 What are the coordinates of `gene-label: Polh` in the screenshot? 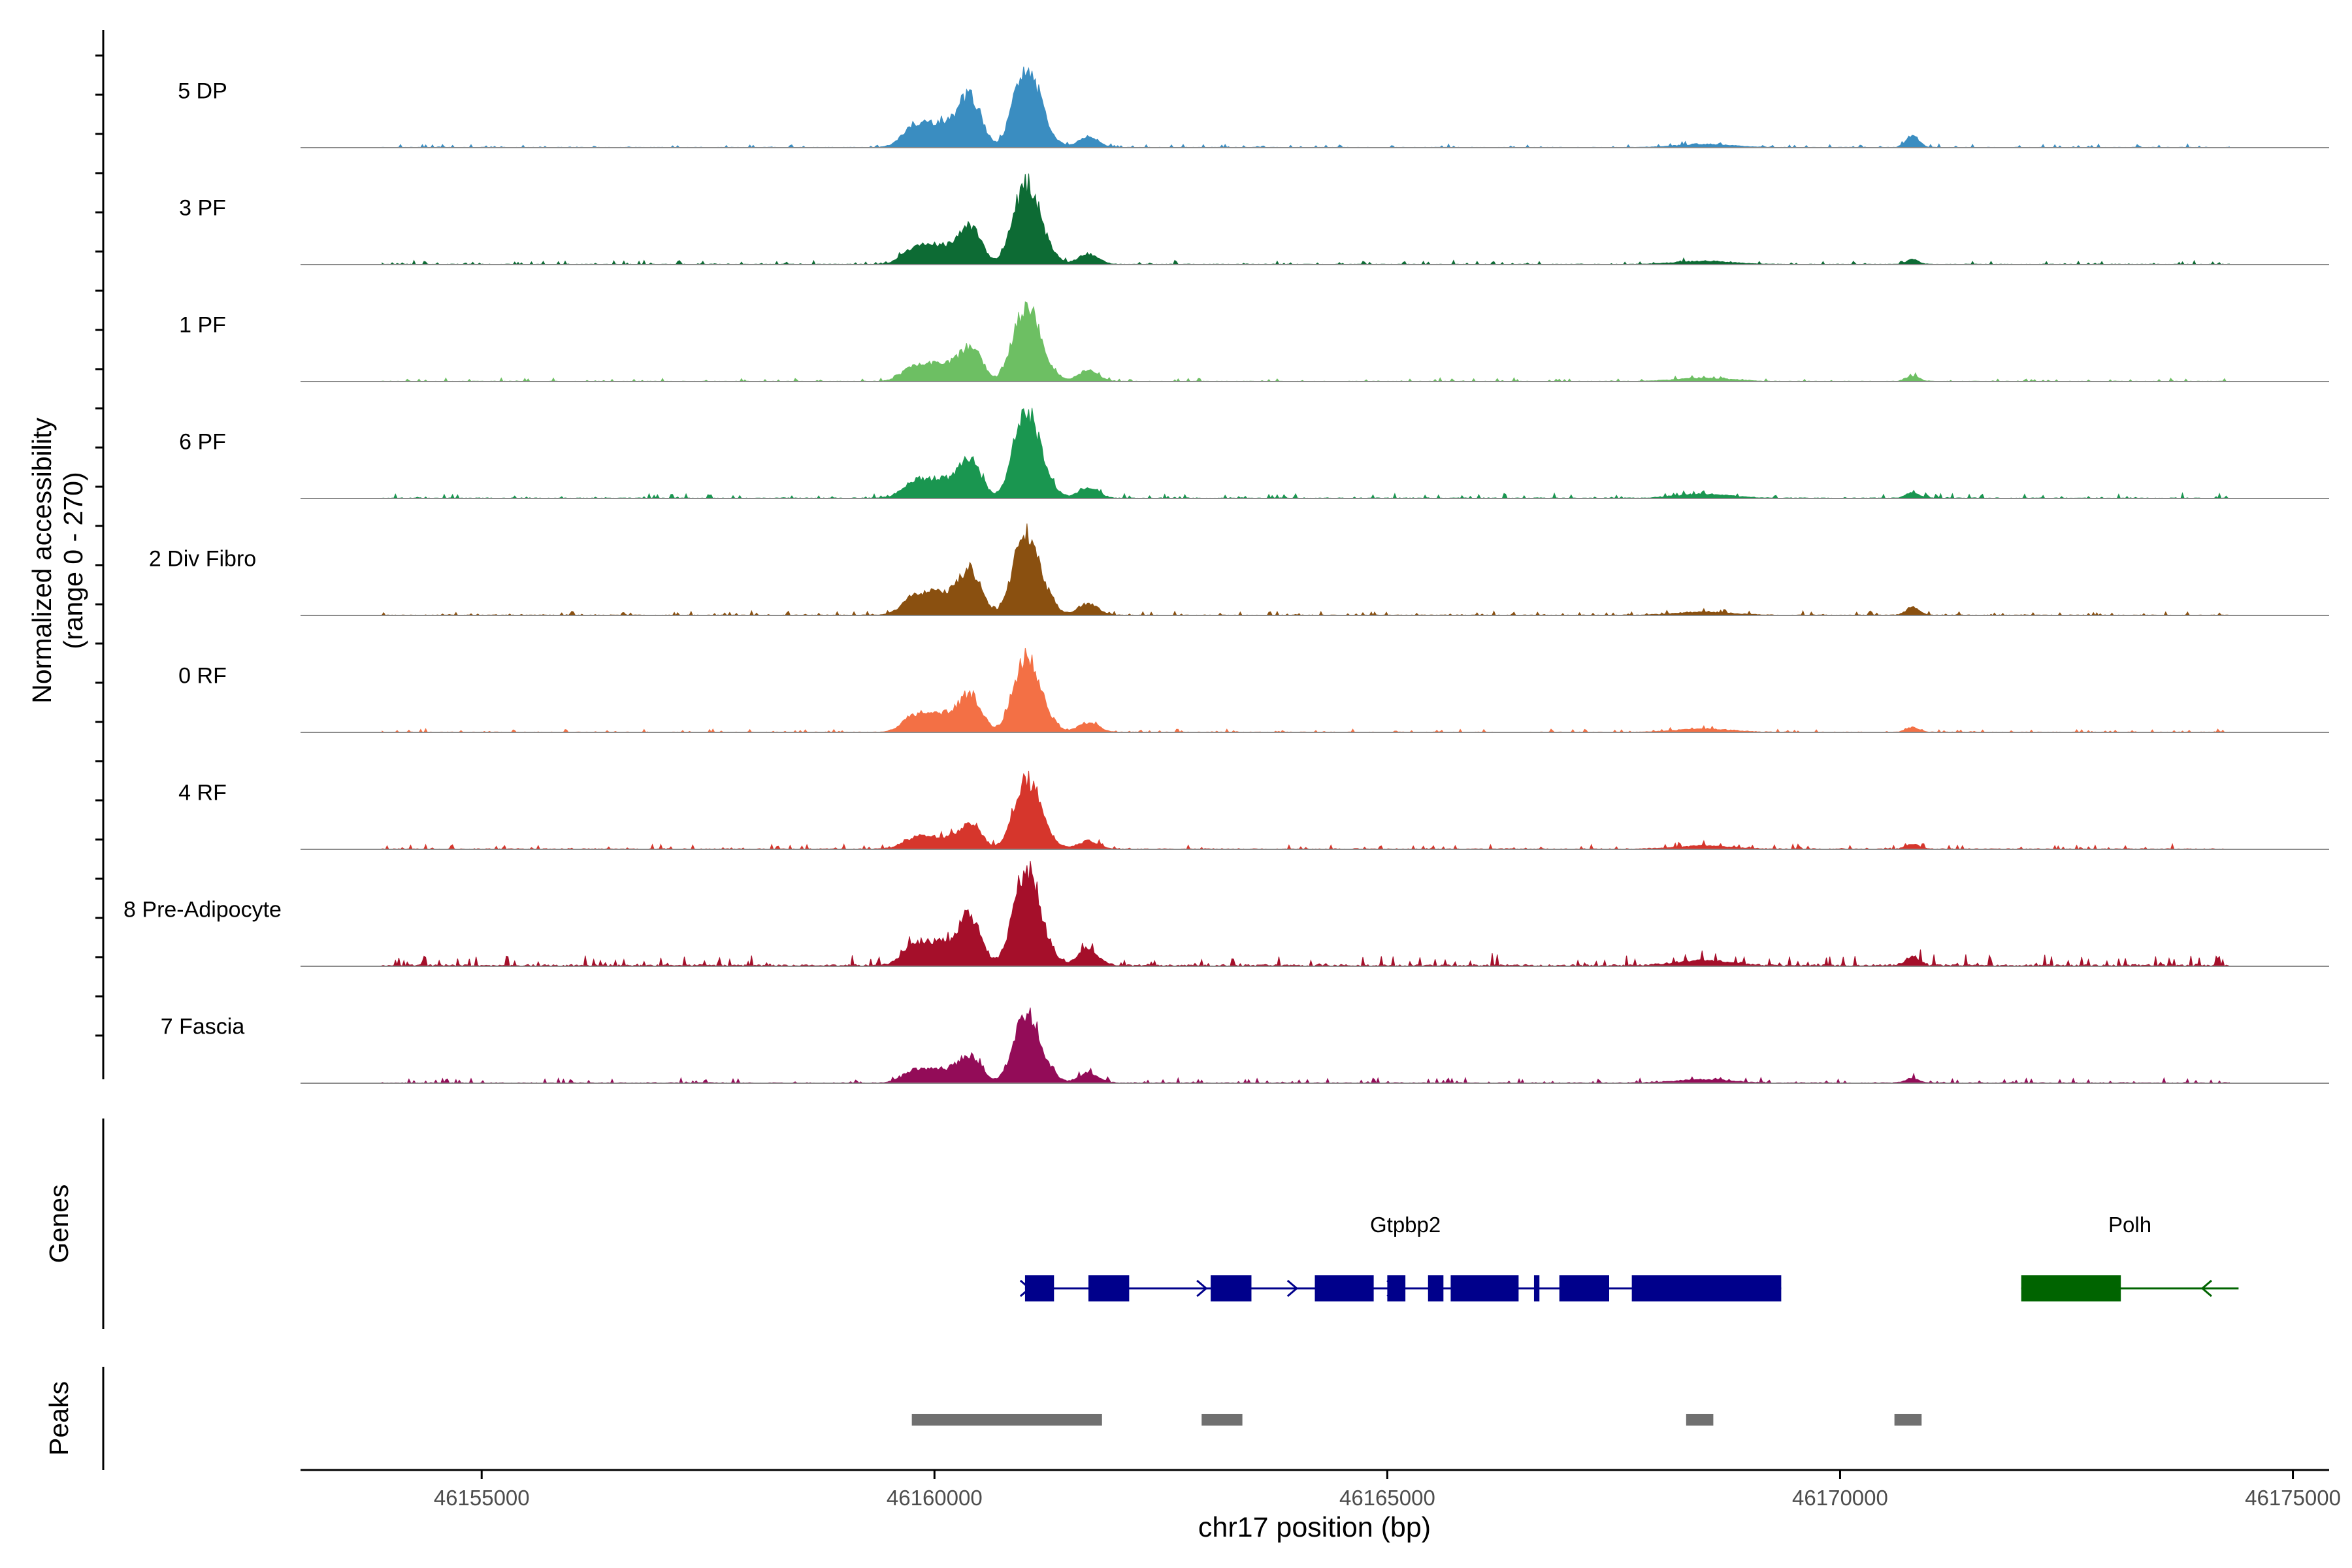 It's located at (2129, 1225).